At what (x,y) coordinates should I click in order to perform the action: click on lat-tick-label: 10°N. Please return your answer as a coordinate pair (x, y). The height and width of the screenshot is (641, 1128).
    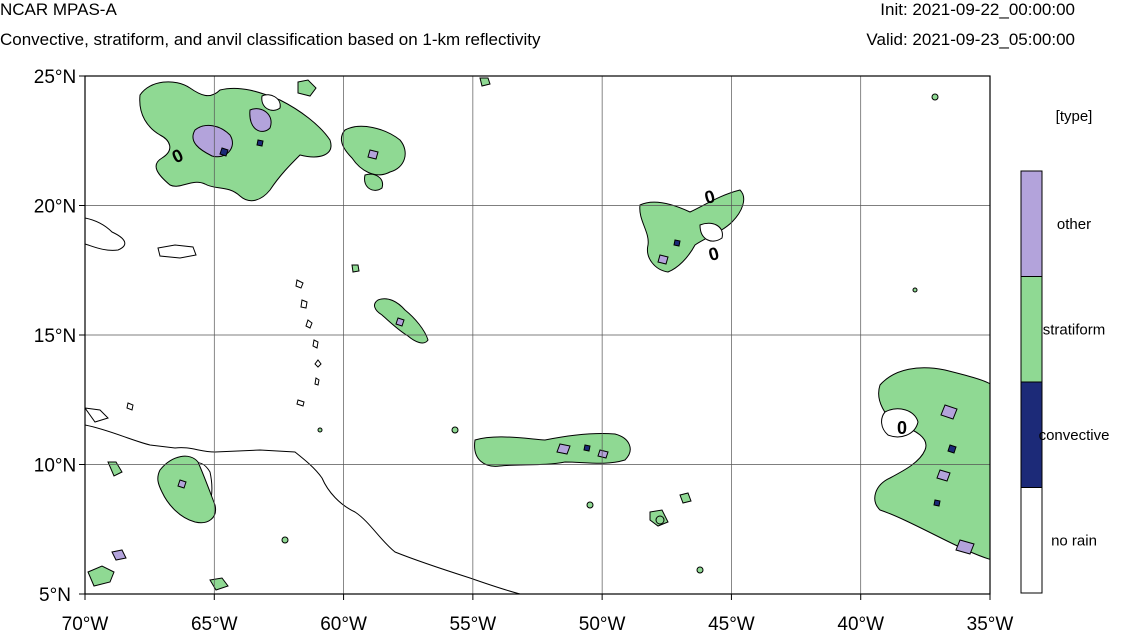
    Looking at the image, I should click on (55, 466).